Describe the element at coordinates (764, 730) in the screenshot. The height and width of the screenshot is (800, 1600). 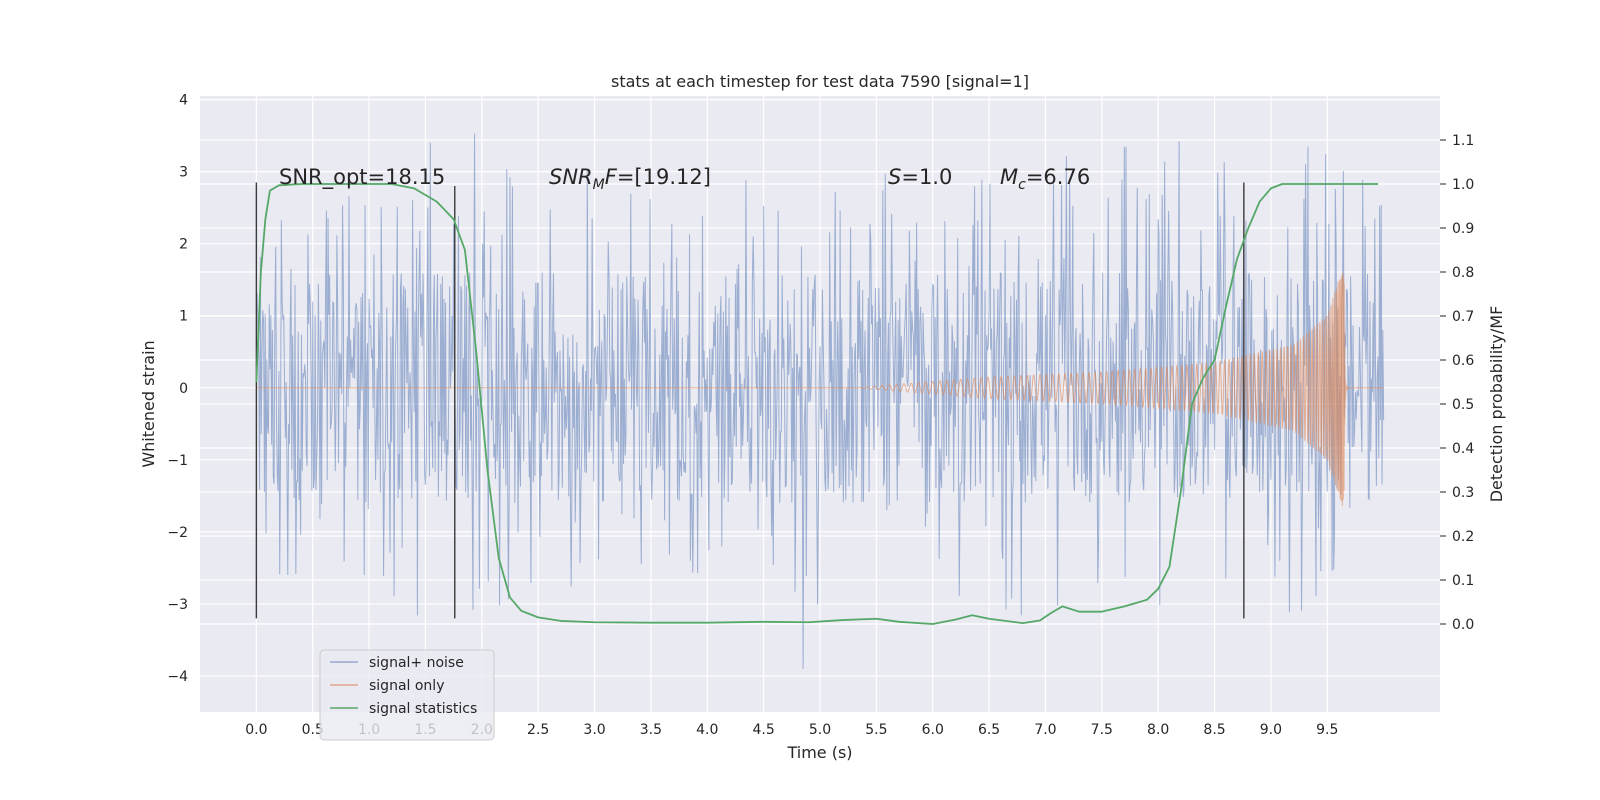
I see `x-tick-label: 4.5` at that location.